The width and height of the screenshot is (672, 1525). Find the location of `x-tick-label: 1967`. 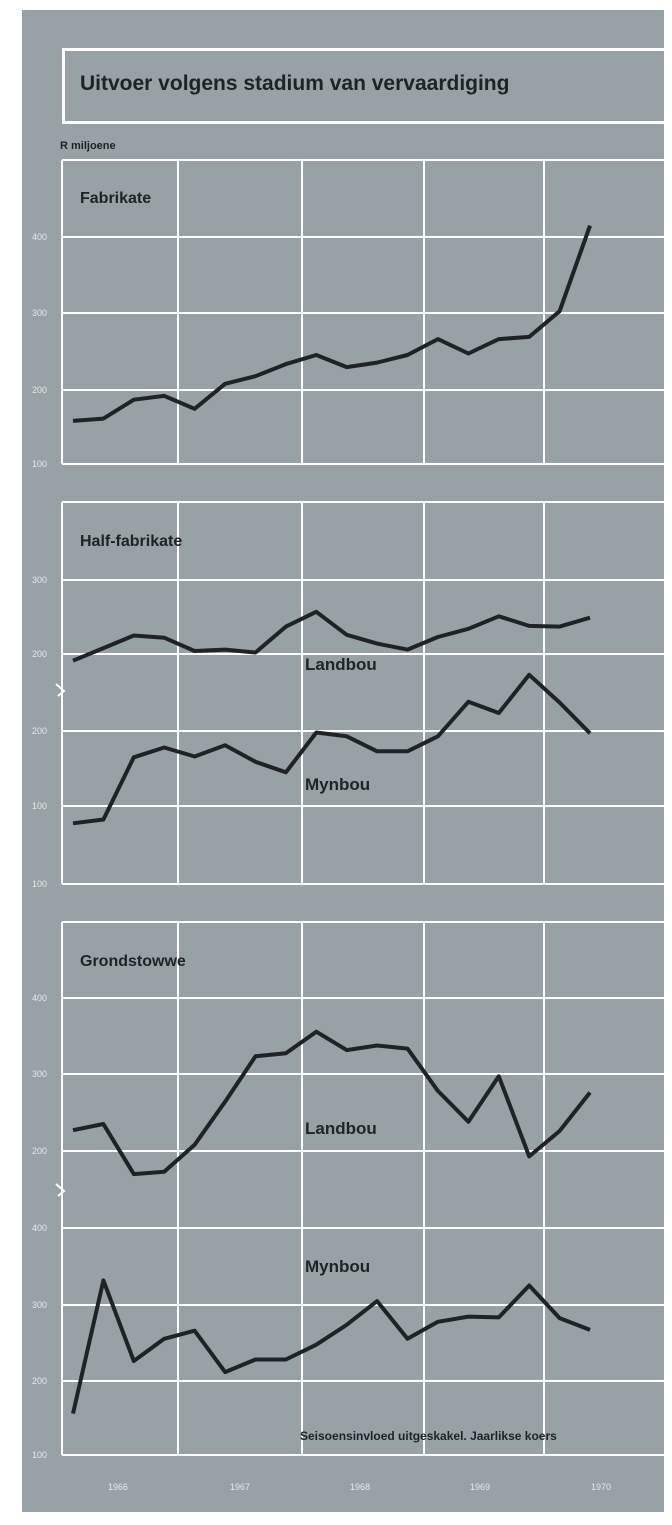

x-tick-label: 1967 is located at coordinates (240, 1487).